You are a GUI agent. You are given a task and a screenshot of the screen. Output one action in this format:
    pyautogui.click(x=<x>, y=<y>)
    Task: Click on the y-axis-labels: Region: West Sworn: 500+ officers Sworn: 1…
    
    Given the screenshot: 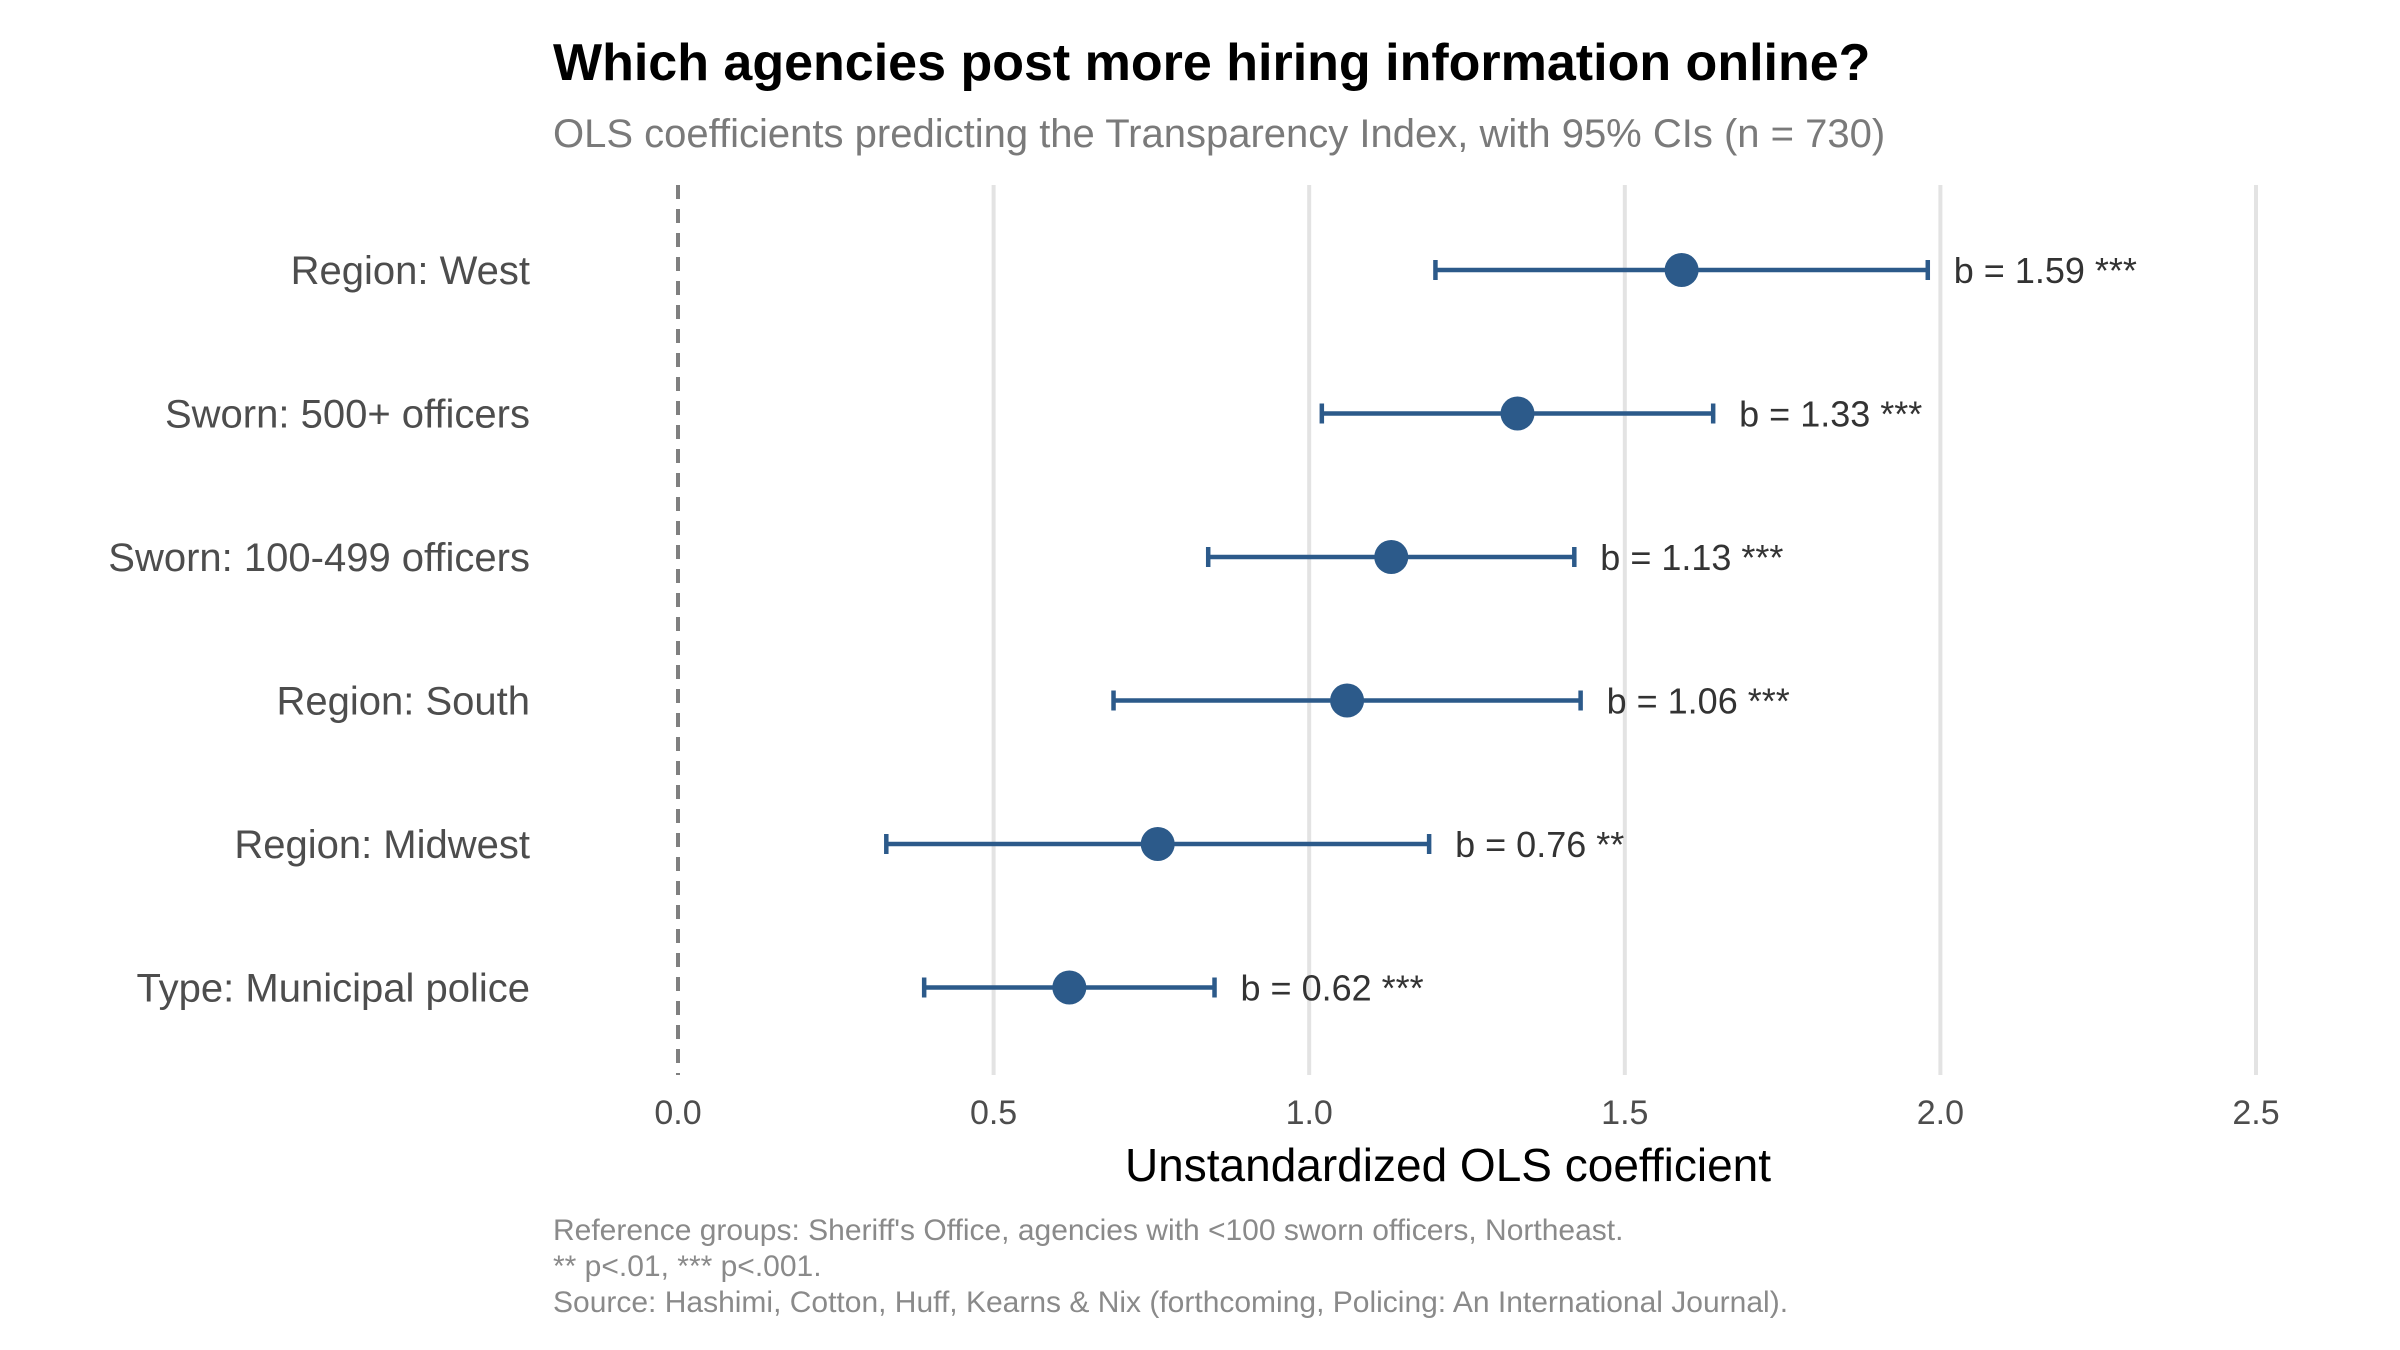 What is the action you would take?
    pyautogui.click(x=319, y=630)
    